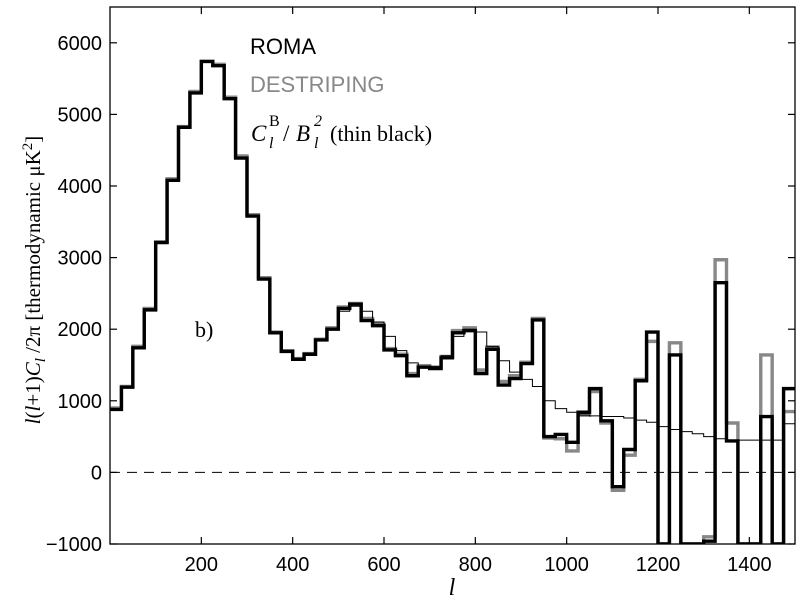 Image resolution: width=800 pixels, height=601 pixels. What do you see at coordinates (286, 133) in the screenshot?
I see `formula-slash: /` at bounding box center [286, 133].